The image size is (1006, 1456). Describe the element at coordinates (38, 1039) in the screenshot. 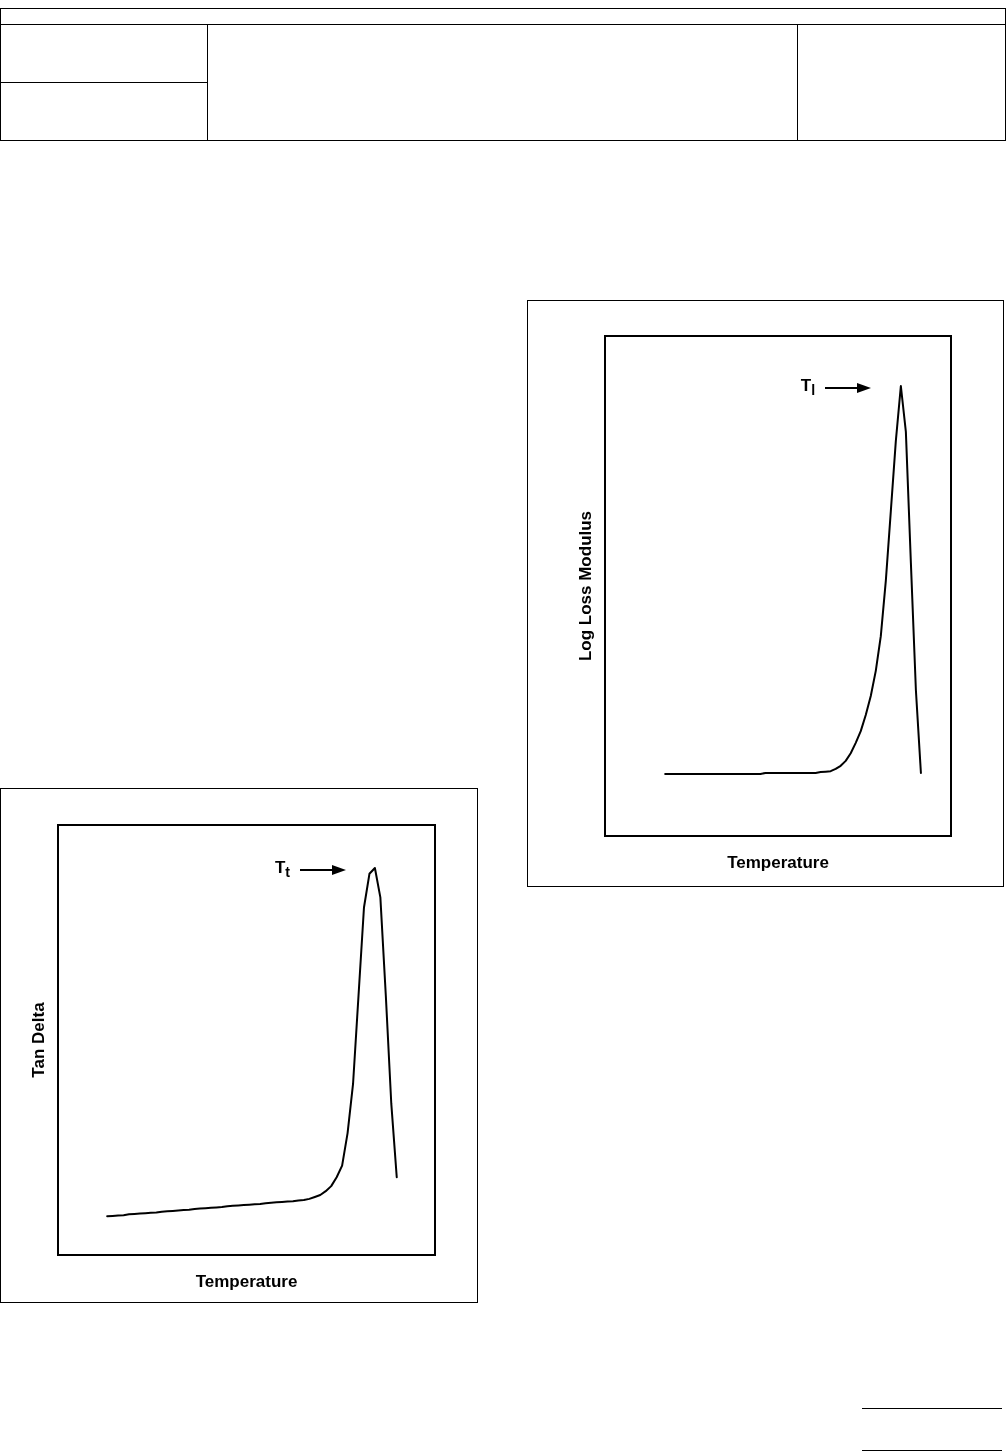

I see `y-axis-title: Tan Delta` at that location.